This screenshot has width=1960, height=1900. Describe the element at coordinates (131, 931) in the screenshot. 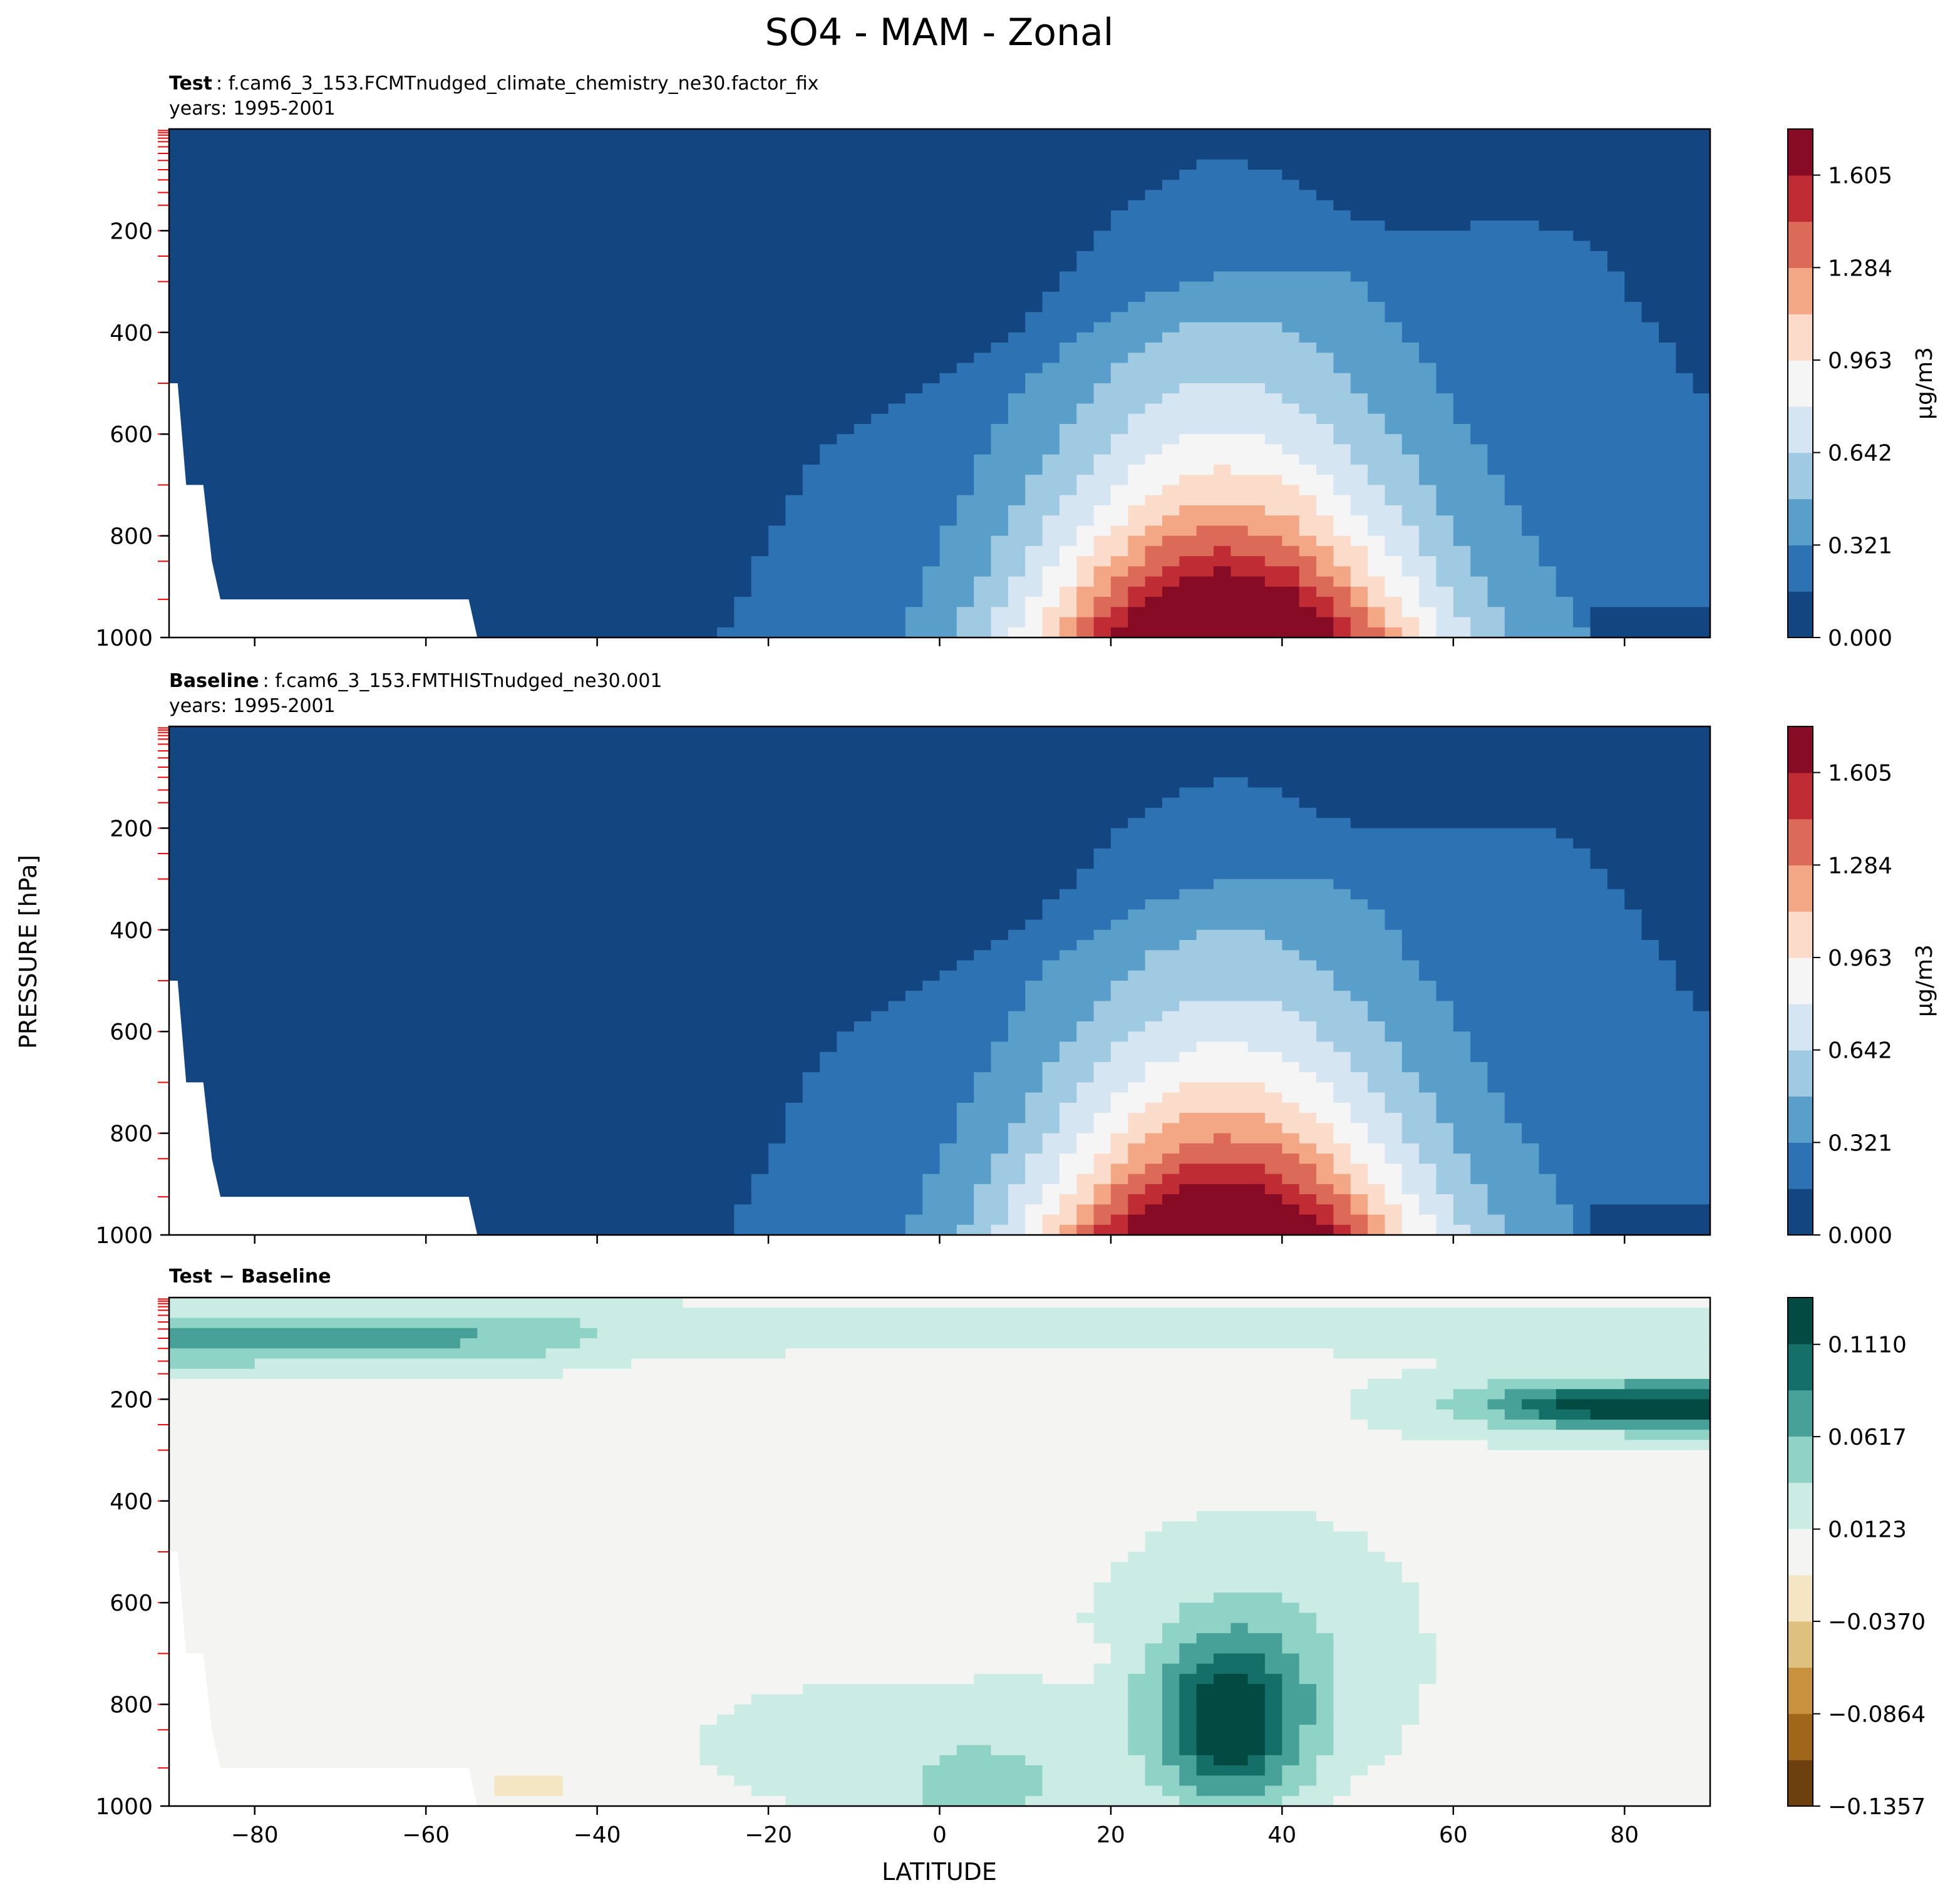

I see `y-tick-label: 400` at that location.